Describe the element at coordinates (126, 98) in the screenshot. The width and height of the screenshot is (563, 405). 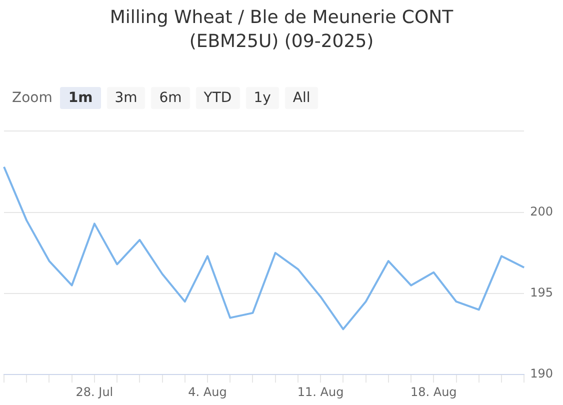
I see `zoom-button: 3m` at that location.